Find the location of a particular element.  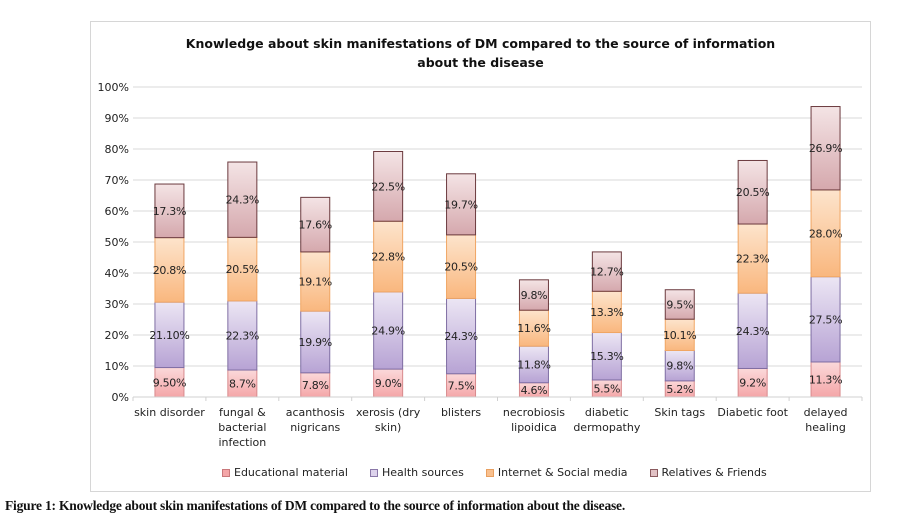

y-tick-label: 20% is located at coordinates (117, 335).